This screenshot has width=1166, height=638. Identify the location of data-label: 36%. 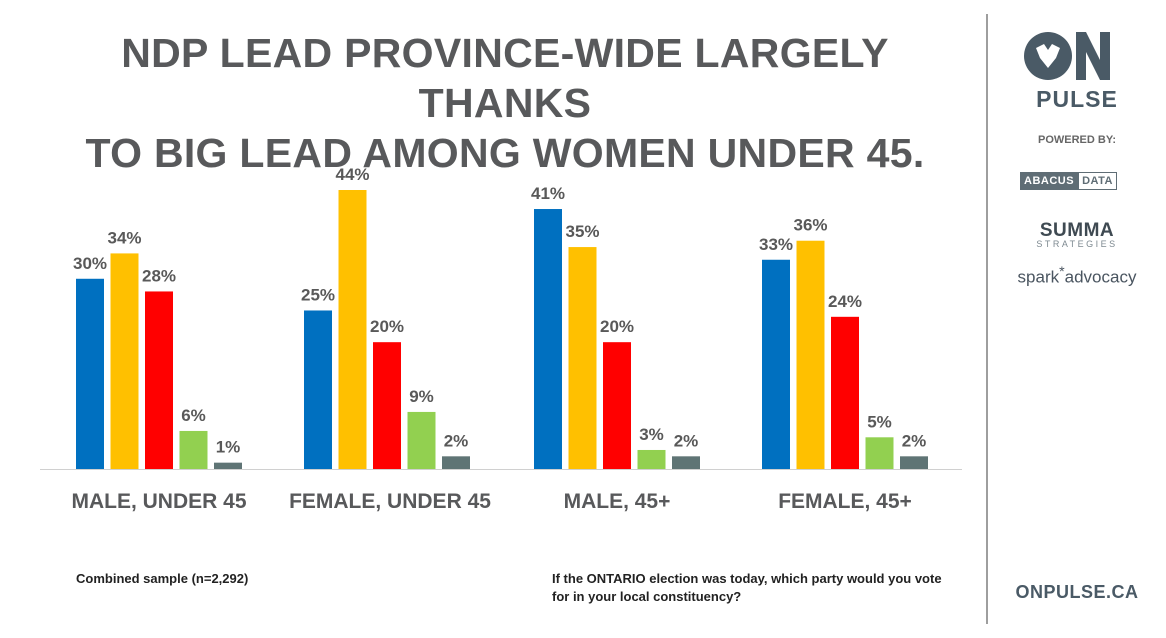
(810, 225).